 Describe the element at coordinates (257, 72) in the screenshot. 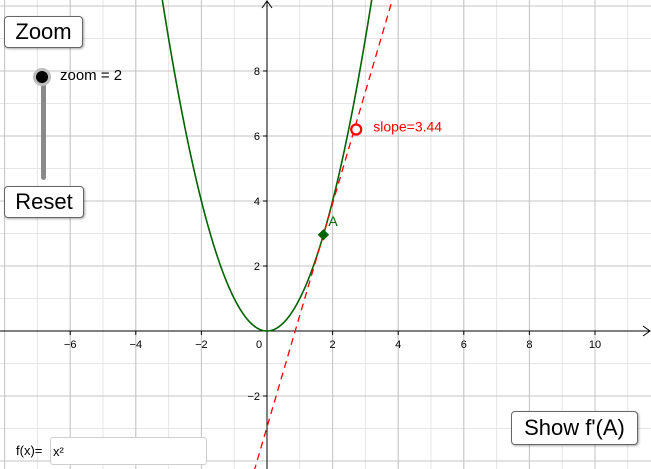

I see `y-tick-label: 8` at that location.